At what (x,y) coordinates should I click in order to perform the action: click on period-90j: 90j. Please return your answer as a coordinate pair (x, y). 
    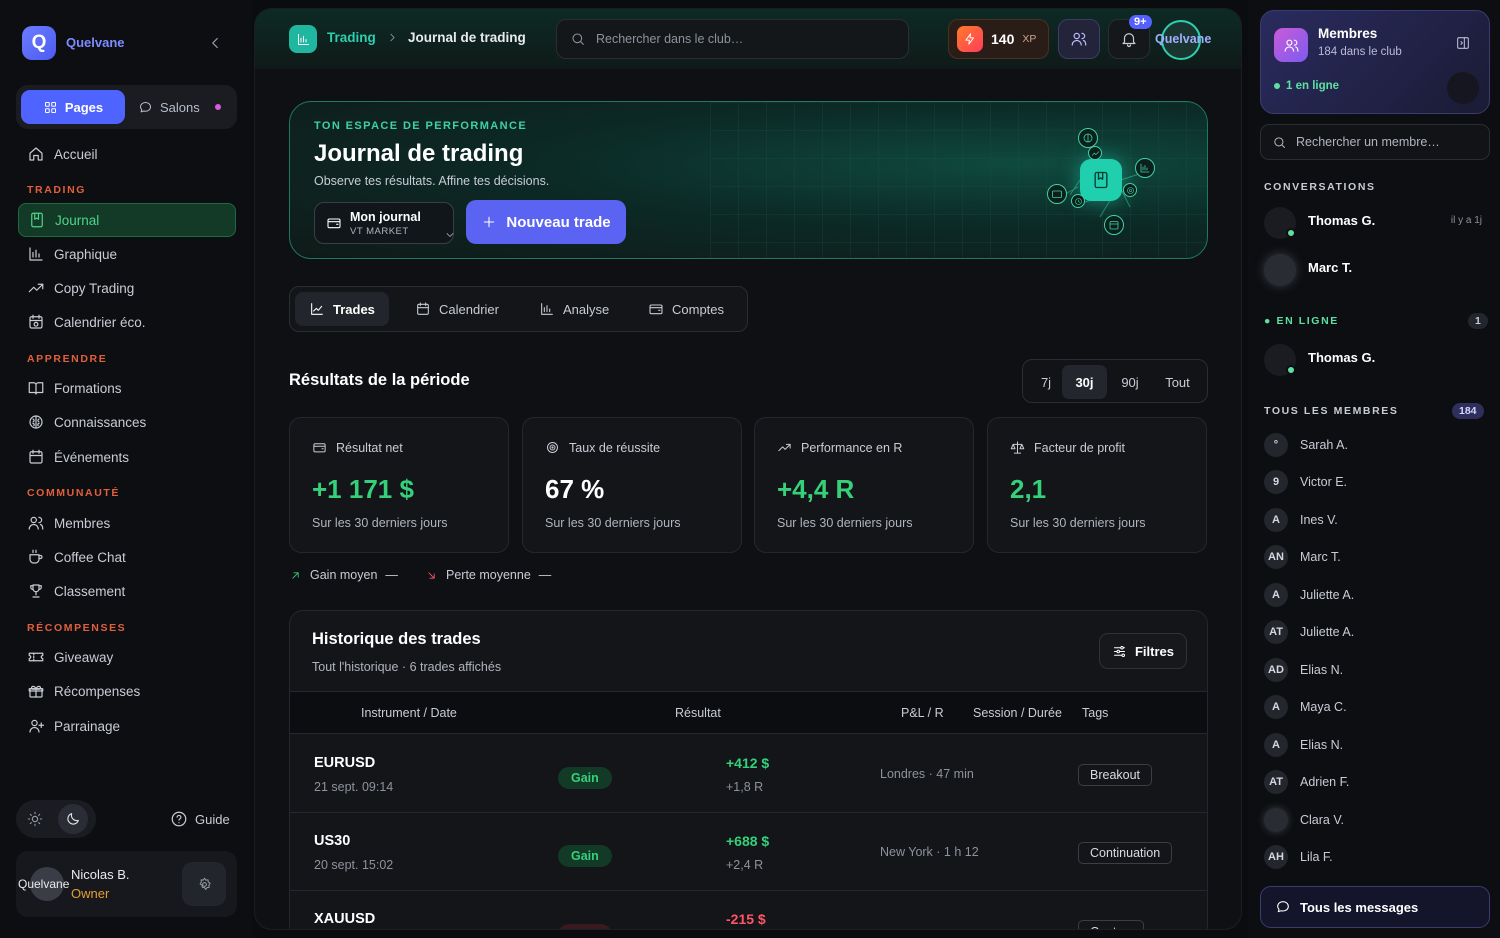
    Looking at the image, I should click on (1130, 382).